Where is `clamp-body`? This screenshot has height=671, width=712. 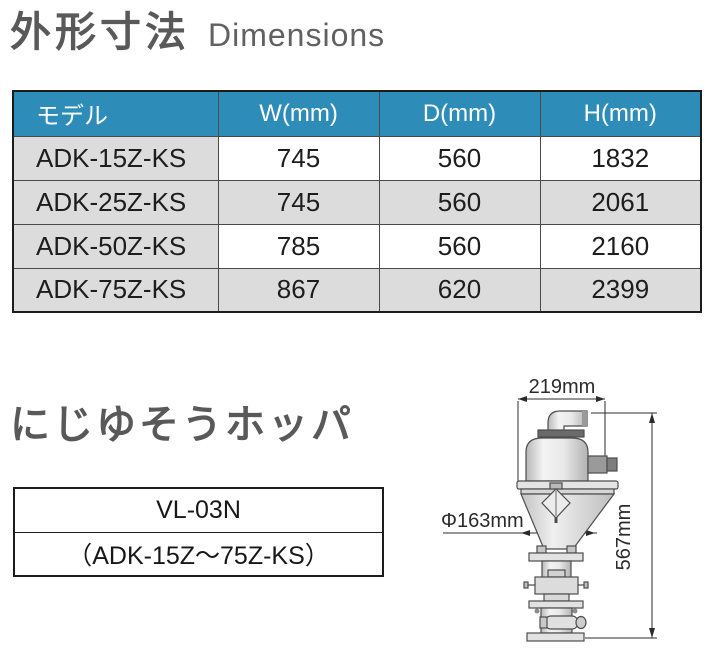
clamp-body is located at coordinates (556, 585).